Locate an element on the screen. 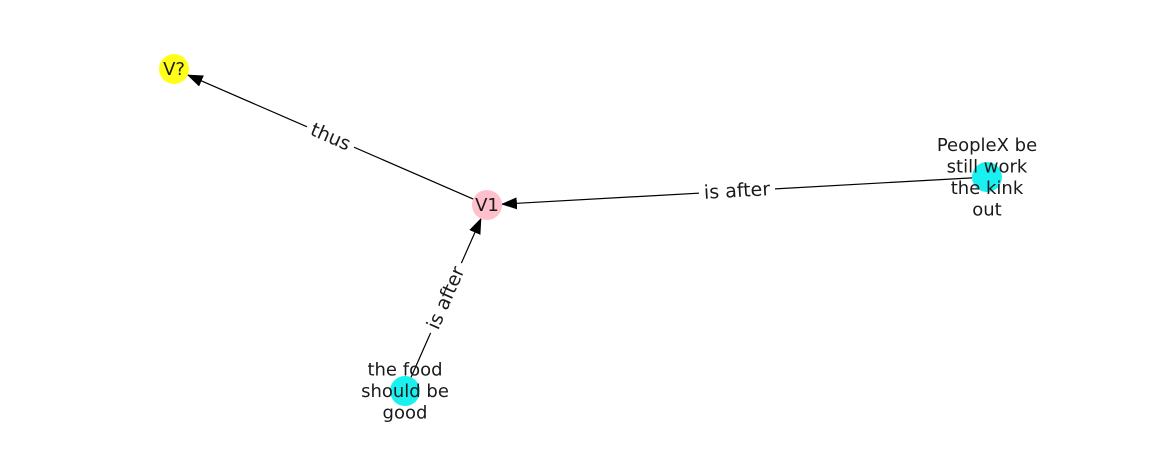  node-food: the food should be good is located at coordinates (405, 391).